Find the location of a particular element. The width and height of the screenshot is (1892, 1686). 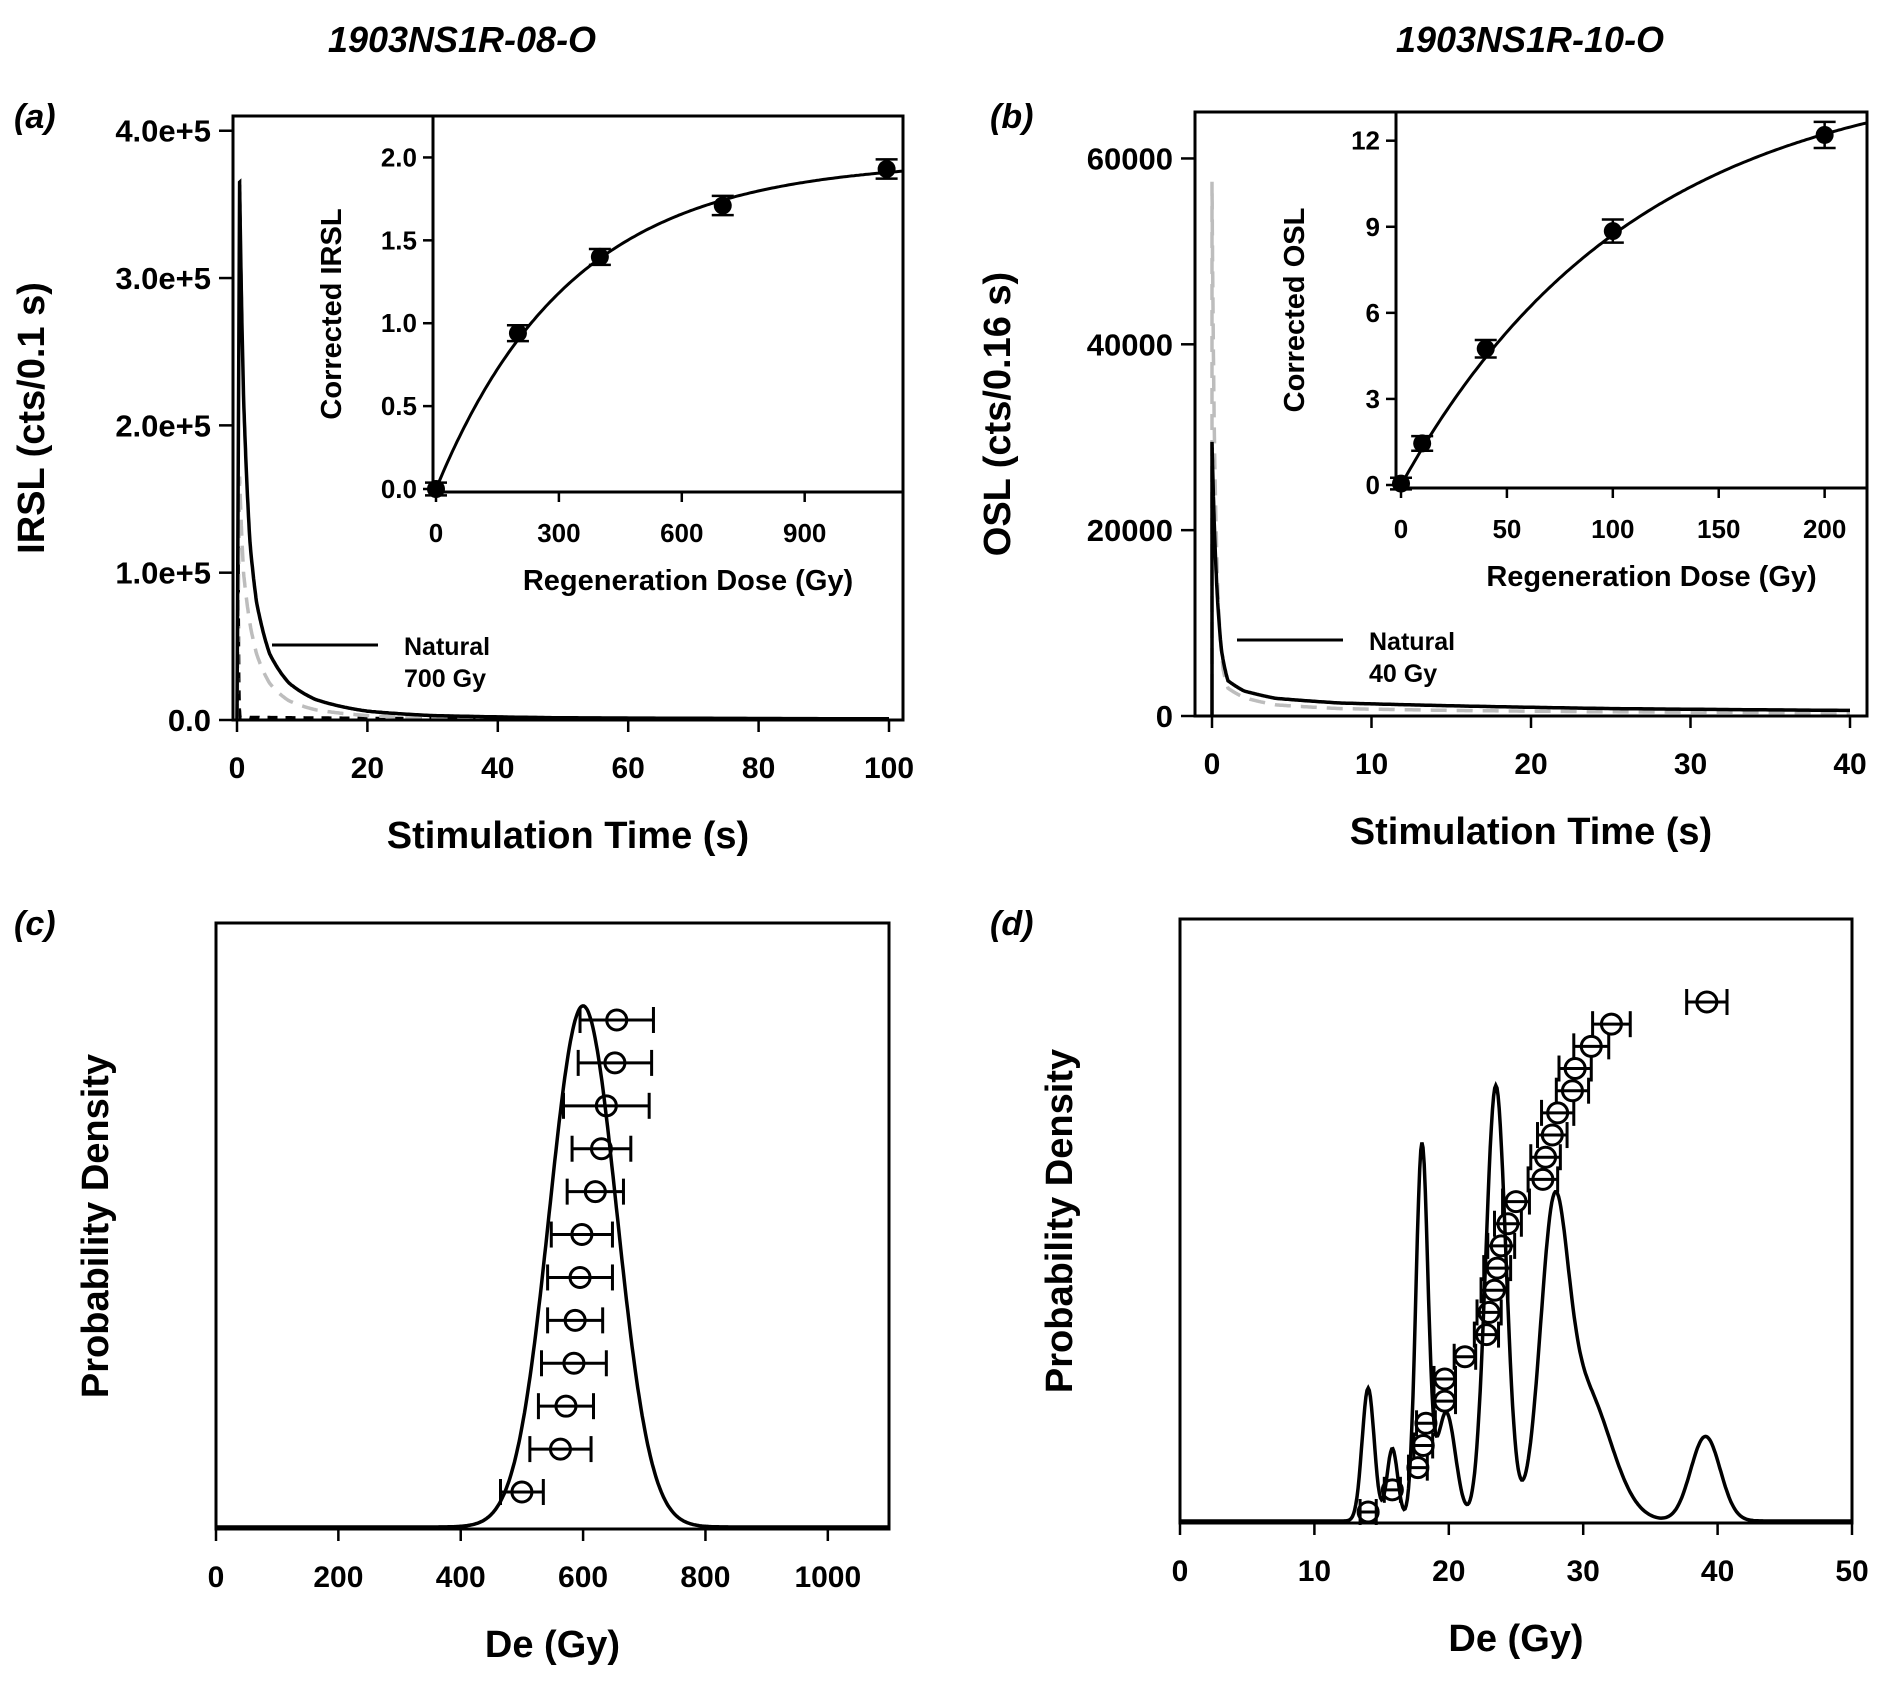

legend-label: 700 Gy is located at coordinates (445, 679).